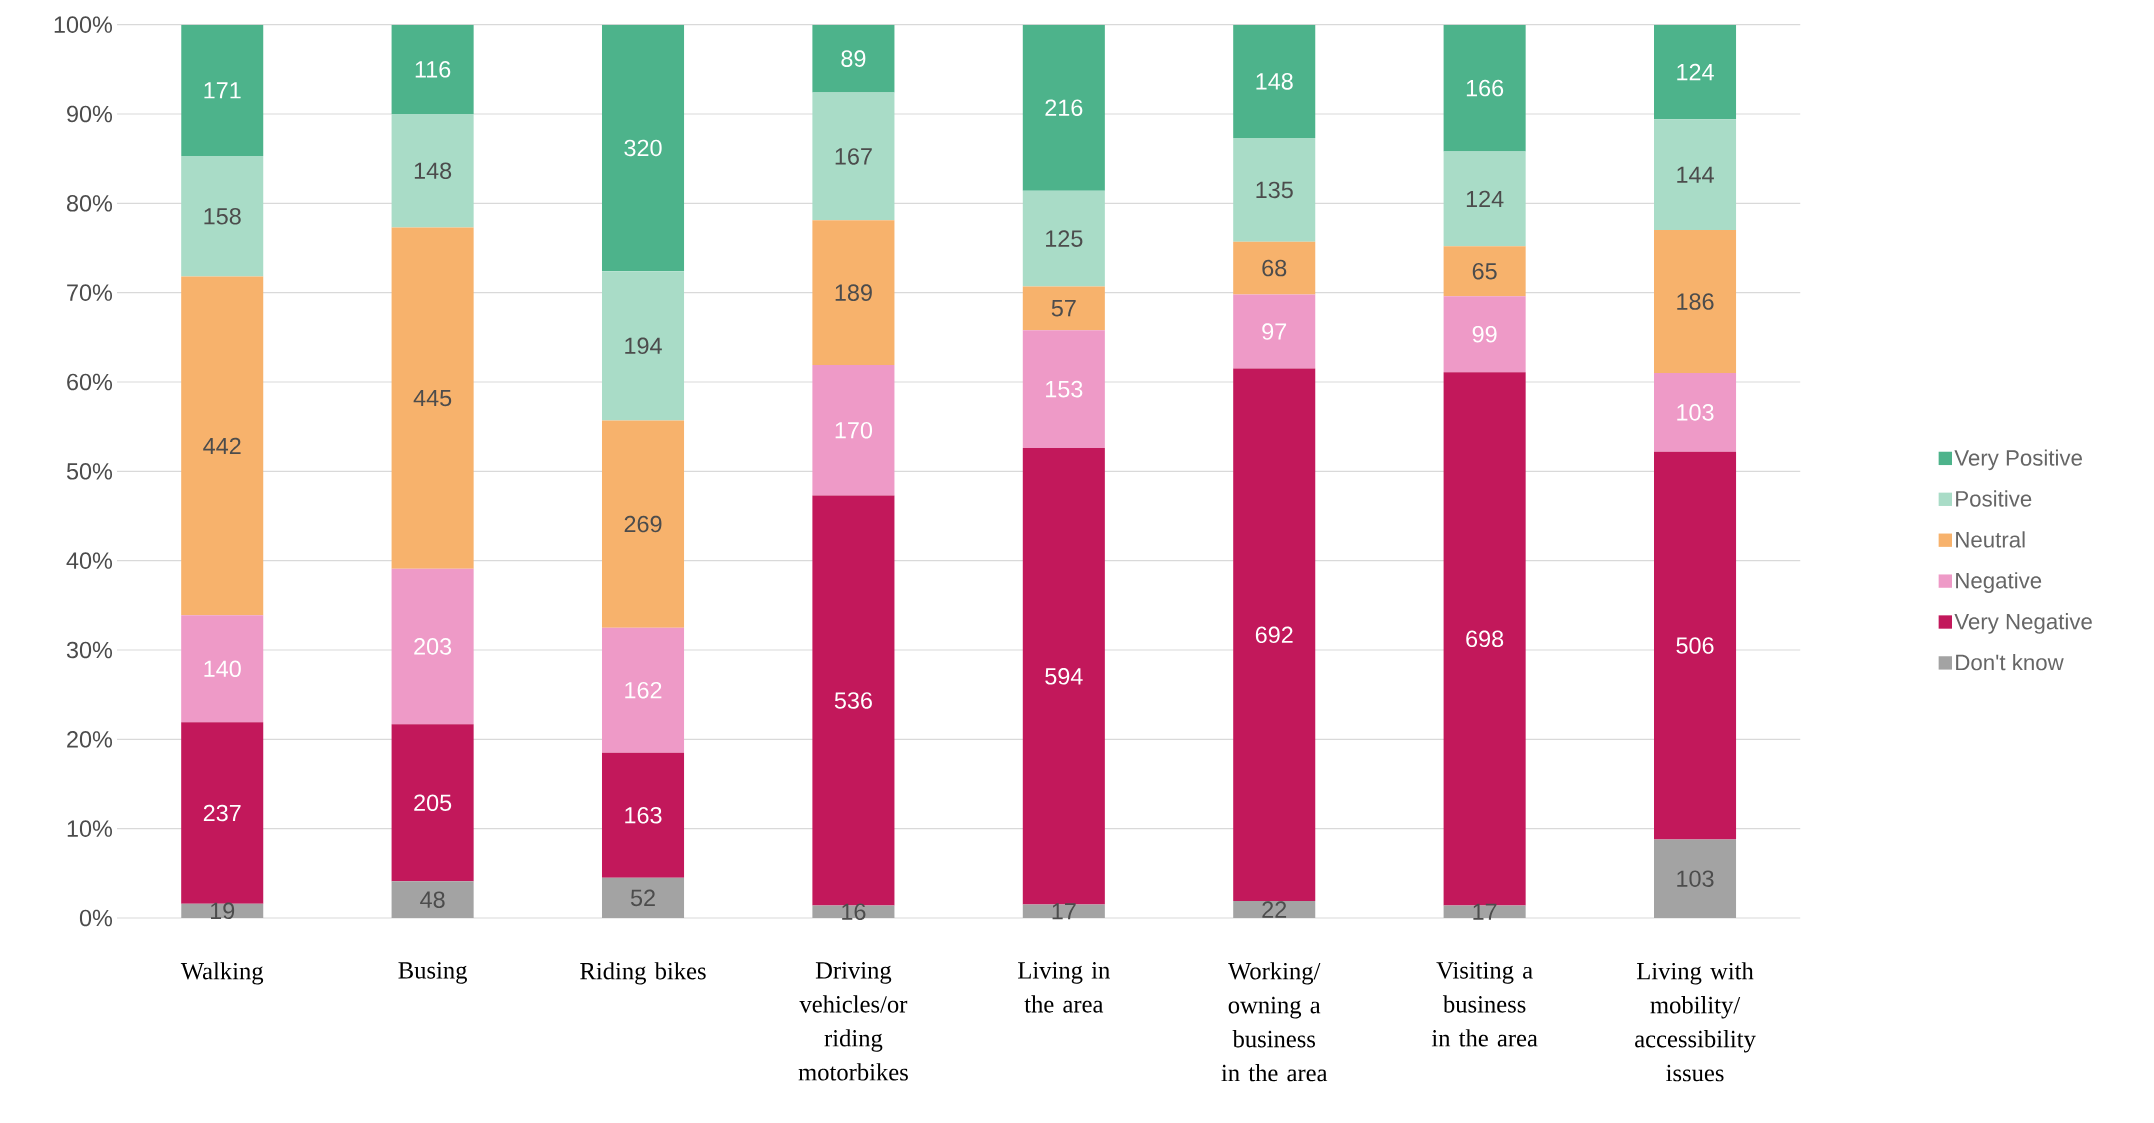  I want to click on annotation: 68, so click(1274, 268).